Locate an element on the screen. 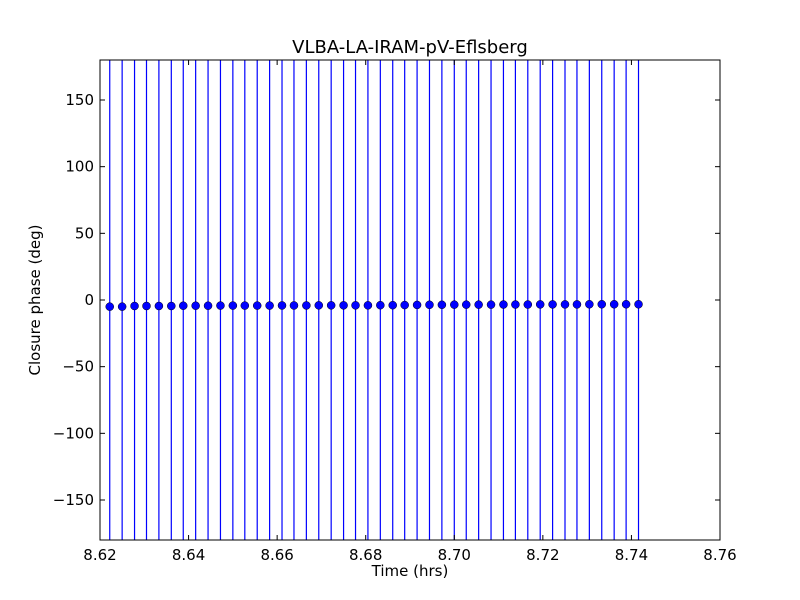 This screenshot has height=600, width=800. x-axis-label: Time (hrs) is located at coordinates (410, 571).